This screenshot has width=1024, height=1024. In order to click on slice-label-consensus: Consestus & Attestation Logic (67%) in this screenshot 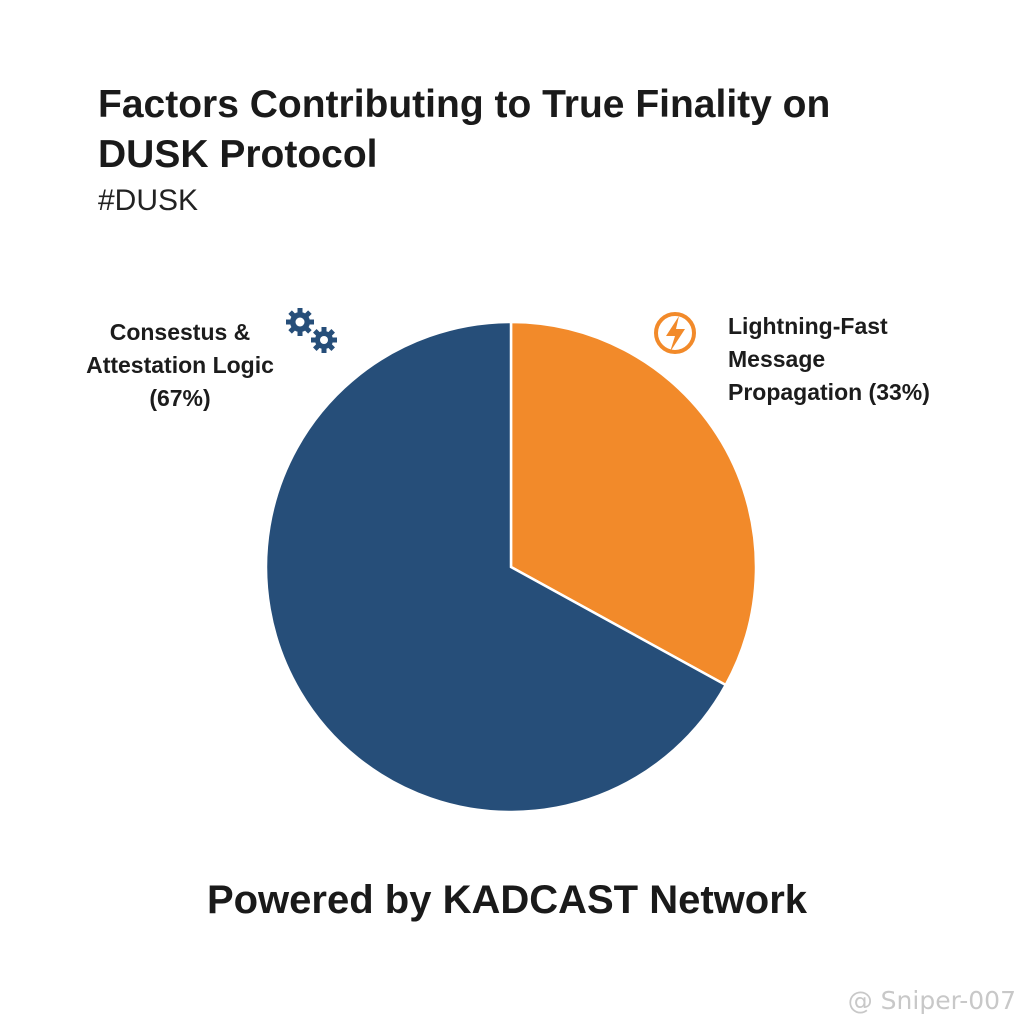, I will do `click(180, 365)`.